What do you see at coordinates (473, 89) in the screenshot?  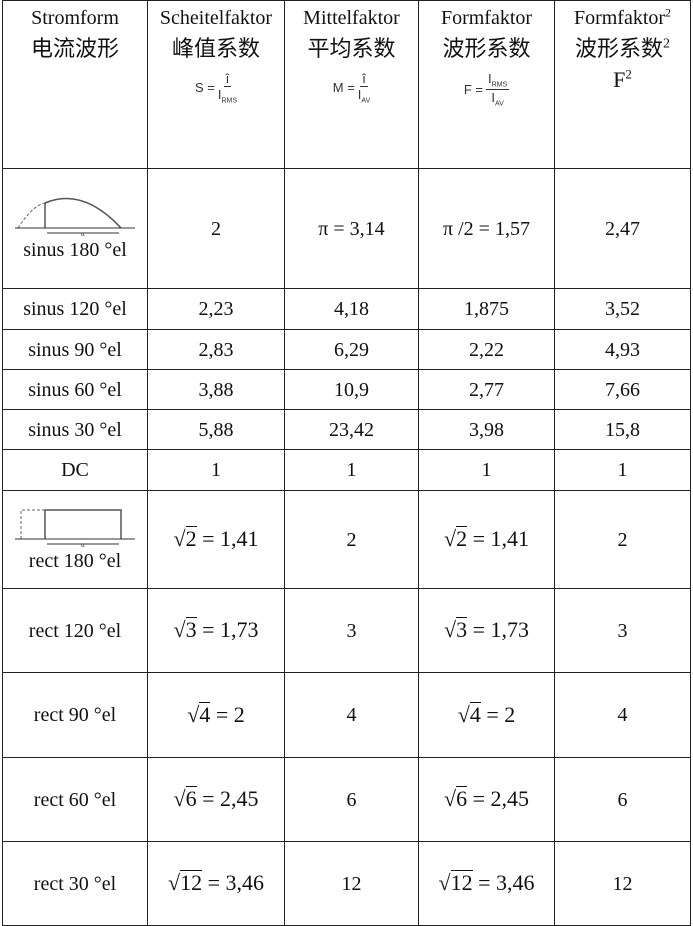 I see `formula-lhs: F =` at bounding box center [473, 89].